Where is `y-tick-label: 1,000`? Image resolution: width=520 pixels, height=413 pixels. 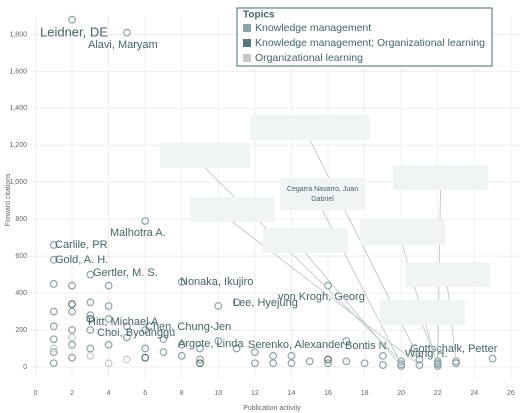
y-tick-label: 1,000 is located at coordinates (18, 182).